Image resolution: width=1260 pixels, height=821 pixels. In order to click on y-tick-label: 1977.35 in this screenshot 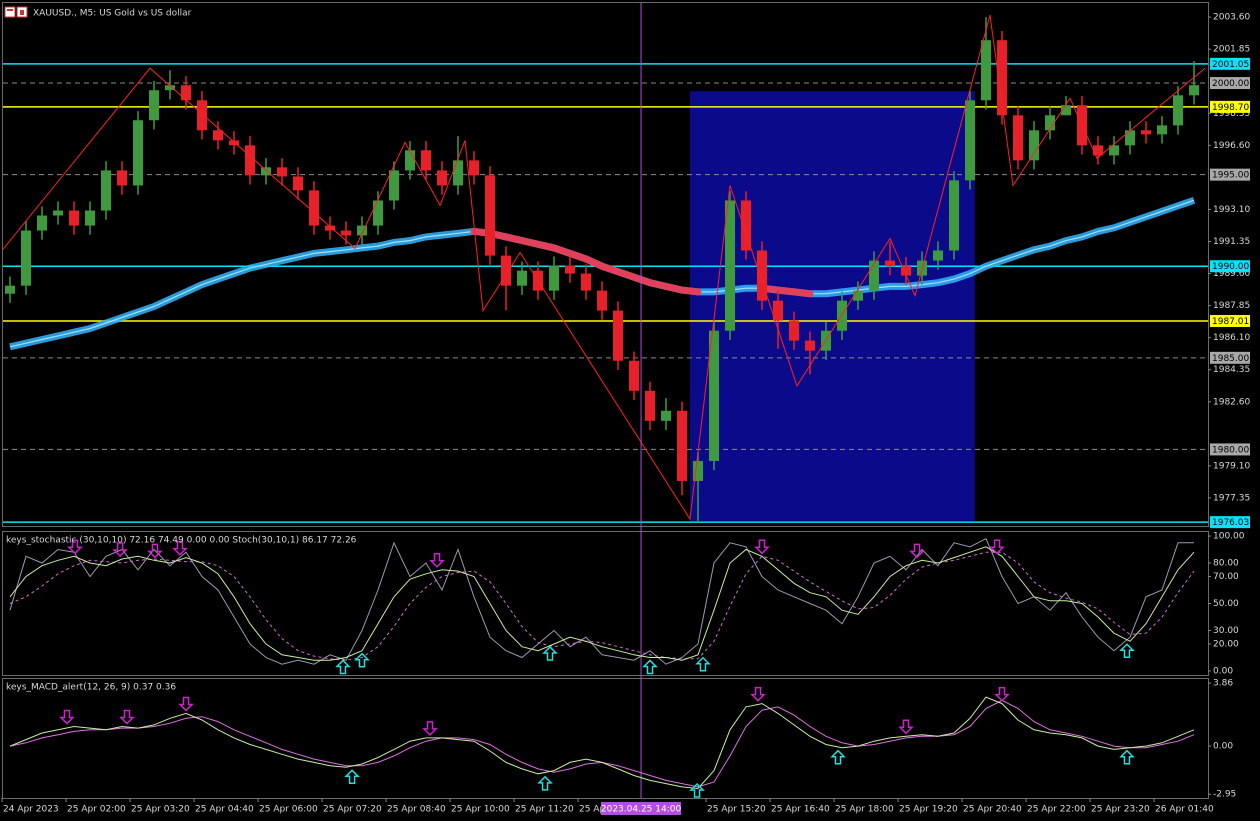, I will do `click(1231, 498)`.